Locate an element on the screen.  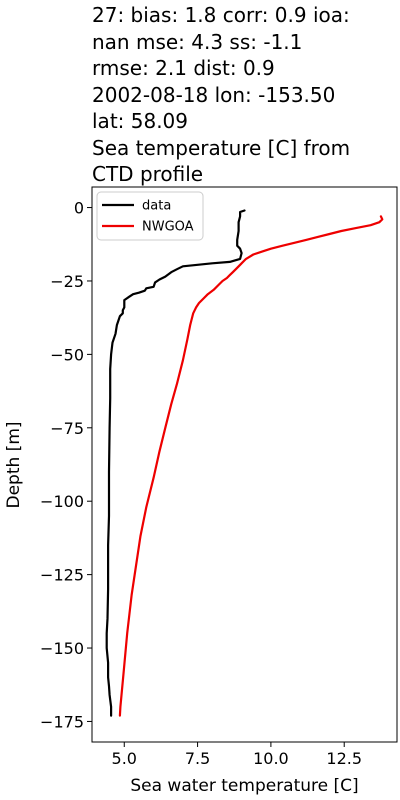
y-axis: 0 −25 −50 −75 −100 −125 −150 −175 is located at coordinates (66, 465).